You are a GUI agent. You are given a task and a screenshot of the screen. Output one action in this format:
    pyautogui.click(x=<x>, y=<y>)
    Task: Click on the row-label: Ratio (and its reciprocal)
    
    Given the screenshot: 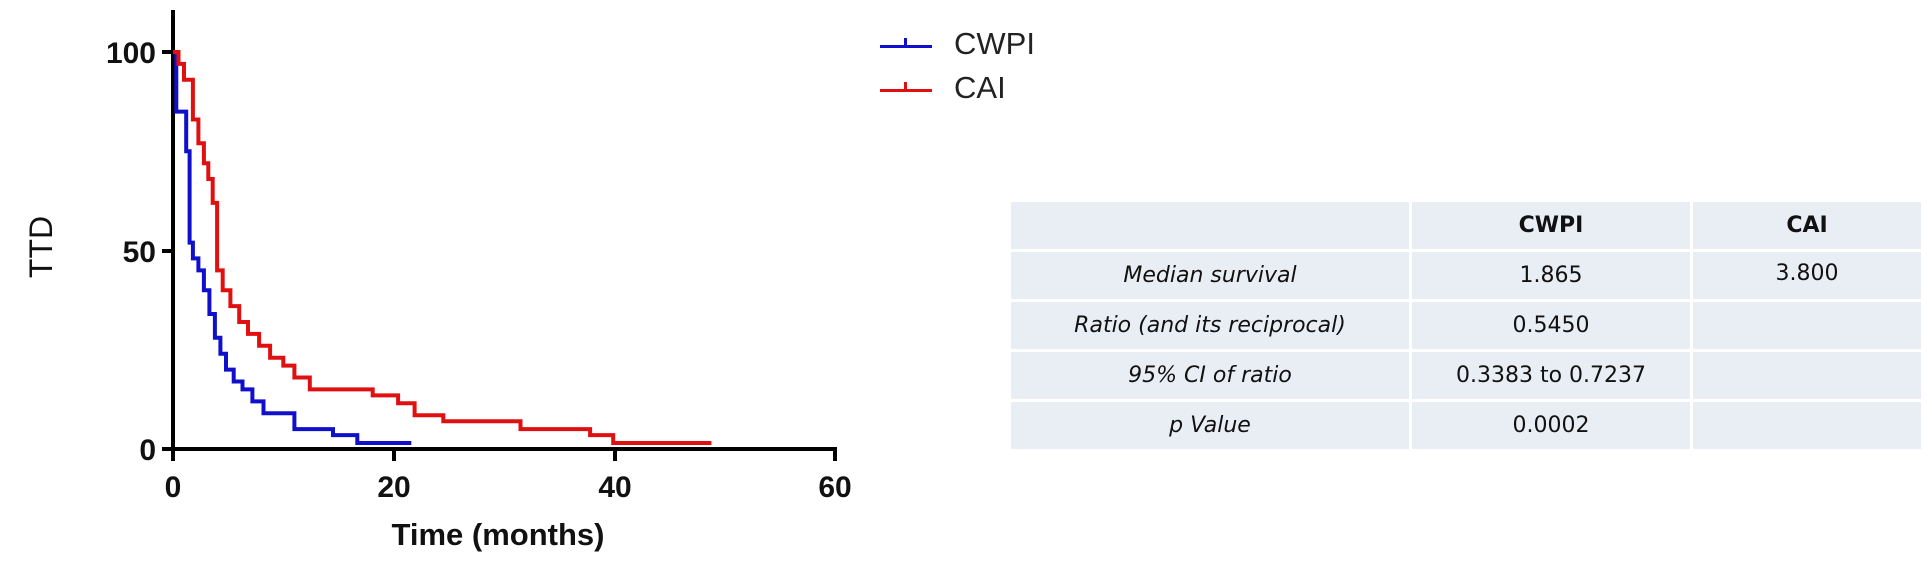 What is the action you would take?
    pyautogui.click(x=1210, y=325)
    